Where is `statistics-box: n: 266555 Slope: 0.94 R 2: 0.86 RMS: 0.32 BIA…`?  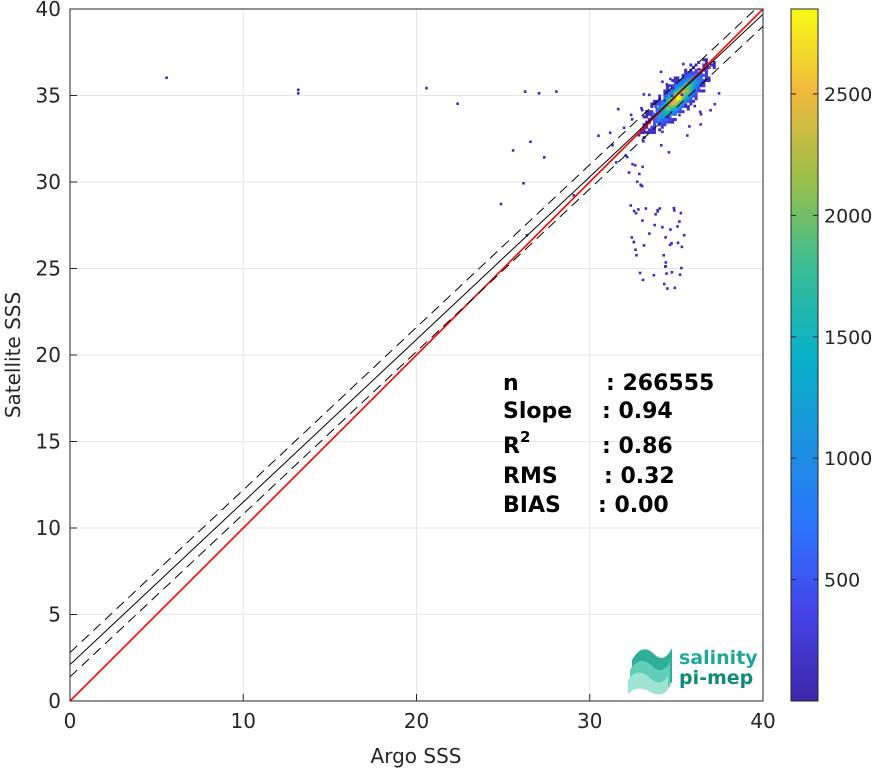 statistics-box: n: 266555 Slope: 0.94 R 2: 0.86 RMS: 0.32 BIA… is located at coordinates (608, 444).